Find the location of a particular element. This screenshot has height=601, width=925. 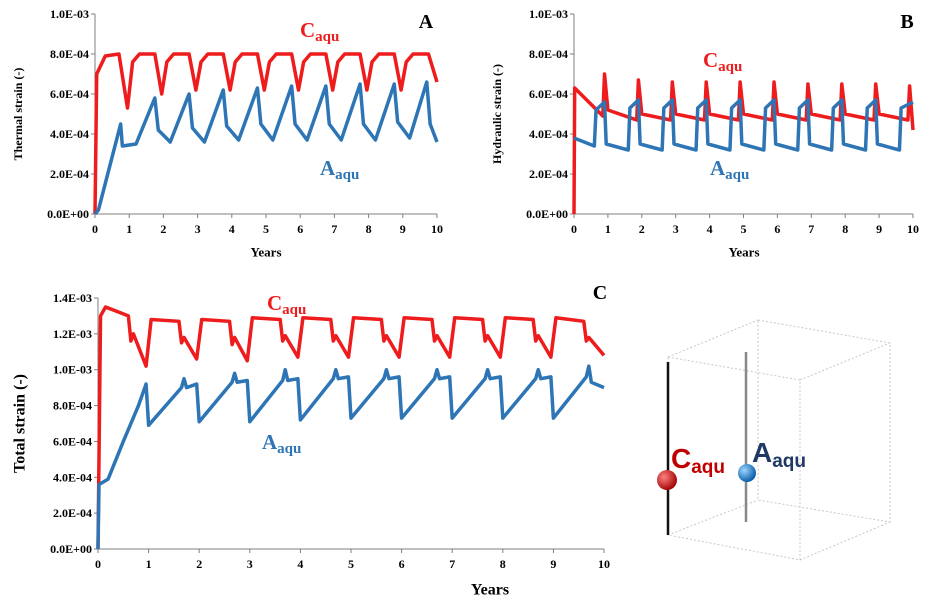

panel-label: C is located at coordinates (600, 293).